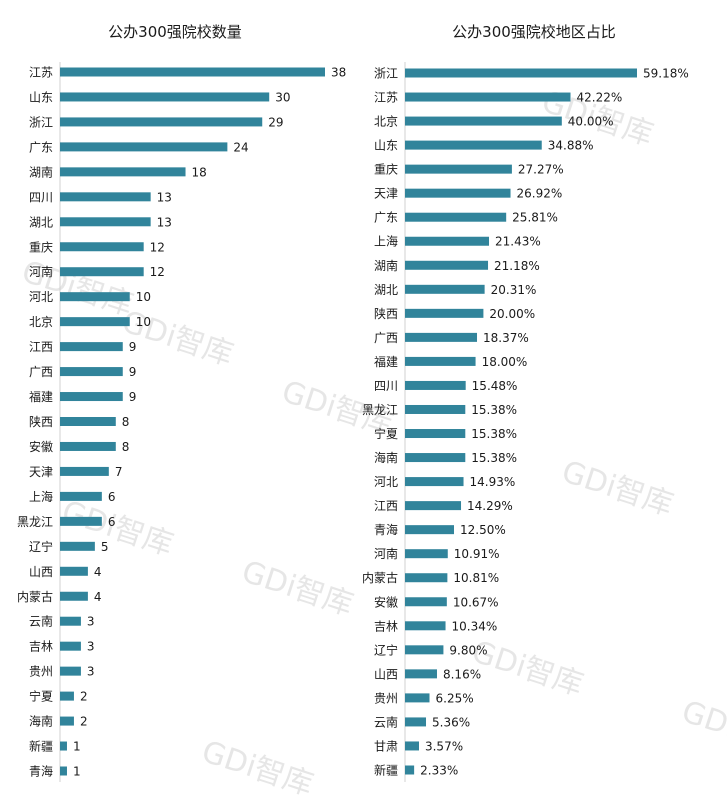 The image size is (727, 804). I want to click on category-label: 青海, so click(41, 771).